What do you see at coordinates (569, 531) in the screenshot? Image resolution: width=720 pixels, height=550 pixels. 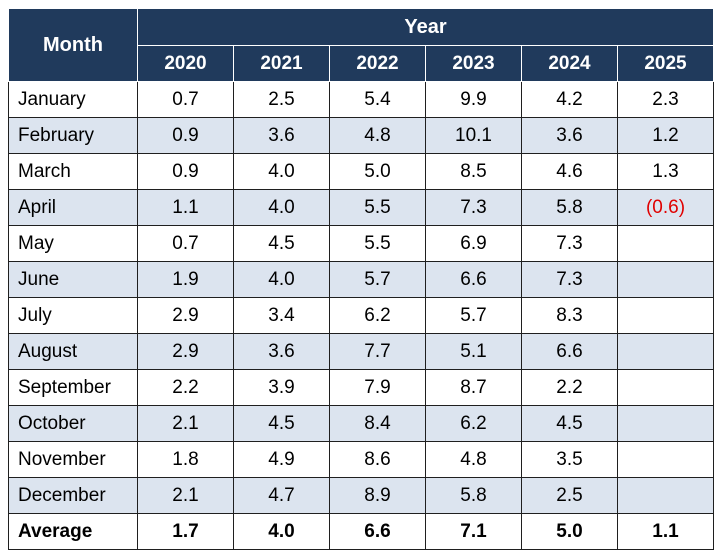 I see `average-value-cell: 5.0` at bounding box center [569, 531].